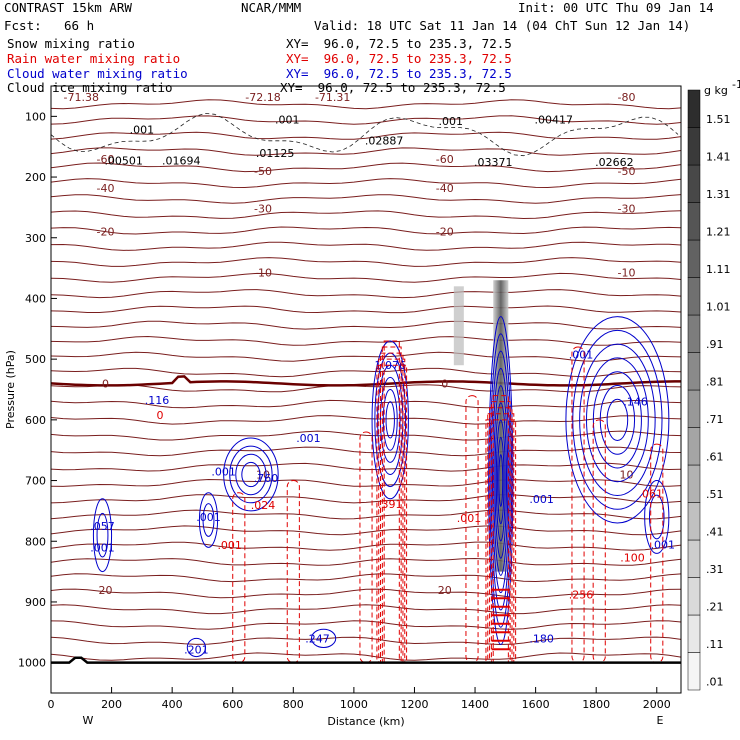 Image resolution: width=740 pixels, height=740 pixels. Describe the element at coordinates (293, 704) in the screenshot. I see `x-tick-label: 800` at that location.